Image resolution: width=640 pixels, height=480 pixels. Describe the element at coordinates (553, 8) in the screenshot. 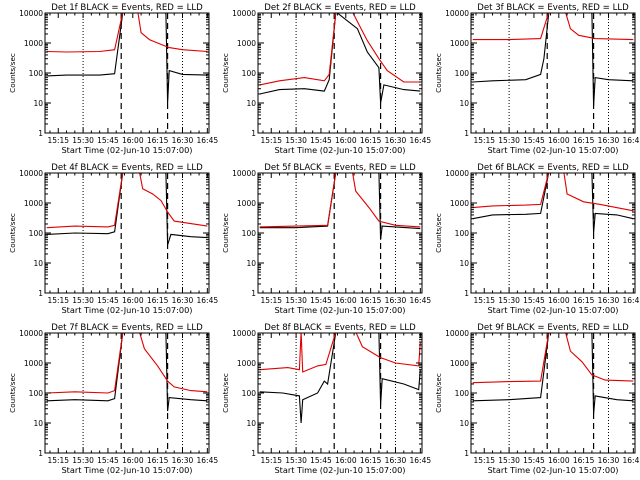

I see `panel-title: Det 3f BLACK = Events, RED = LLD` at that location.